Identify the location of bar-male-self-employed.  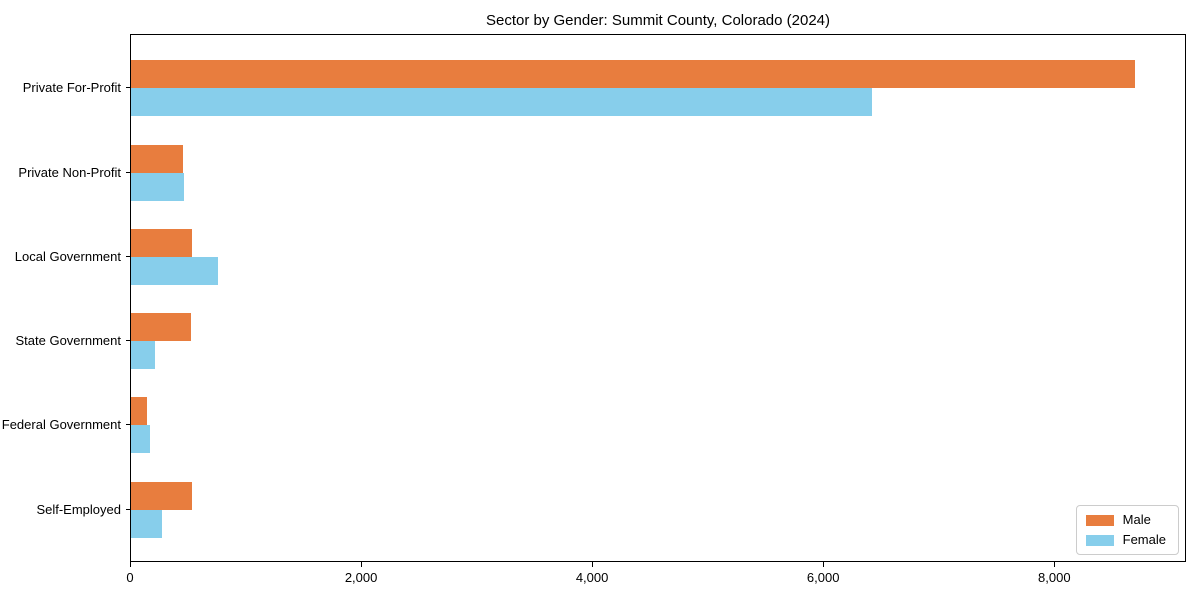
(162, 495).